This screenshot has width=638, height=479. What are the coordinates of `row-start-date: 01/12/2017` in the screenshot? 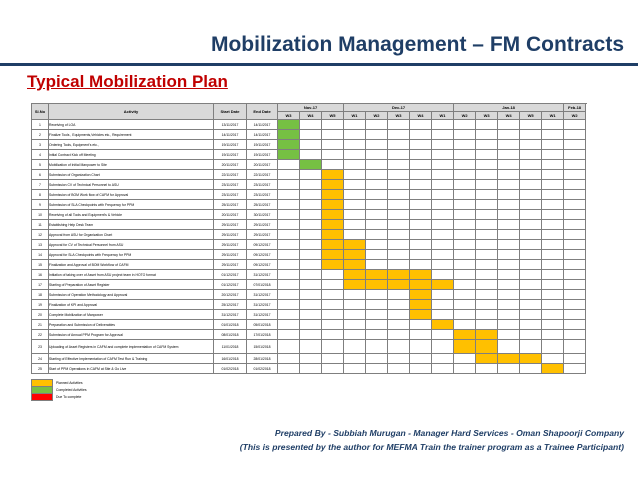 It's located at (230, 274).